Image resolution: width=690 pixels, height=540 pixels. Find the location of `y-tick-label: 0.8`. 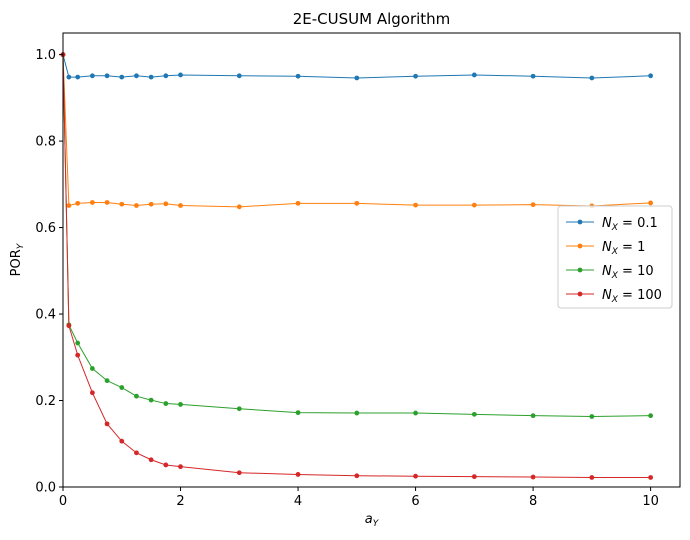

y-tick-label: 0.8 is located at coordinates (45, 142).